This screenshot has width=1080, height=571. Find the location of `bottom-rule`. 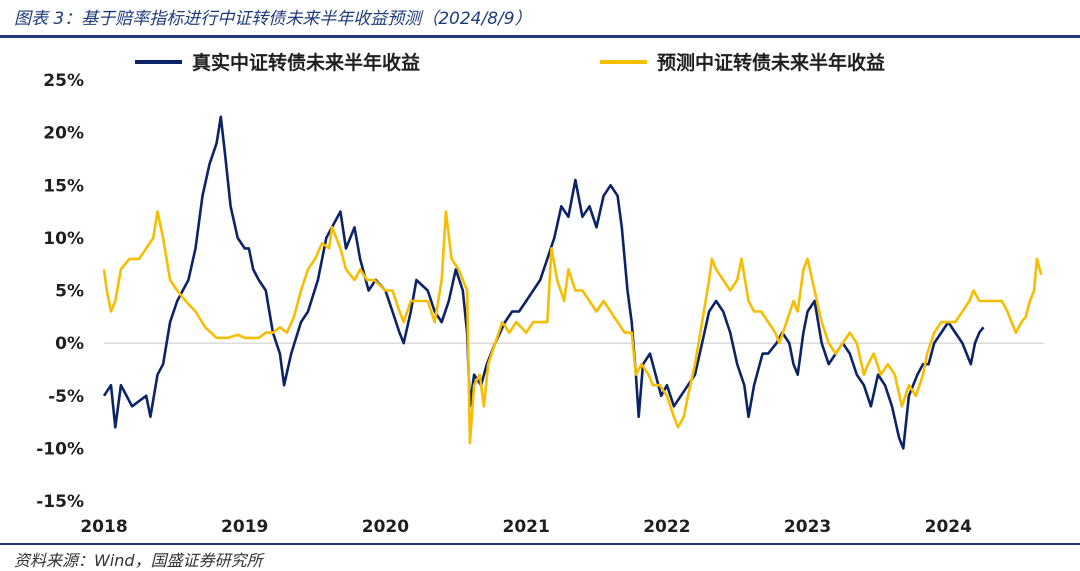

bottom-rule is located at coordinates (540, 544).